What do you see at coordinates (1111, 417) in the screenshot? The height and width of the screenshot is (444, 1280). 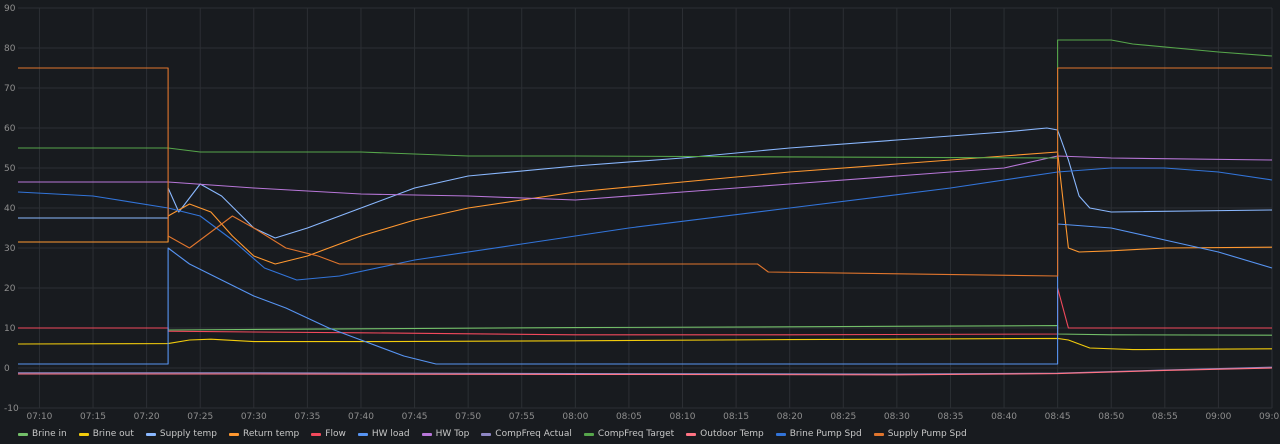 I see `x-tick-label: 08:50` at bounding box center [1111, 417].